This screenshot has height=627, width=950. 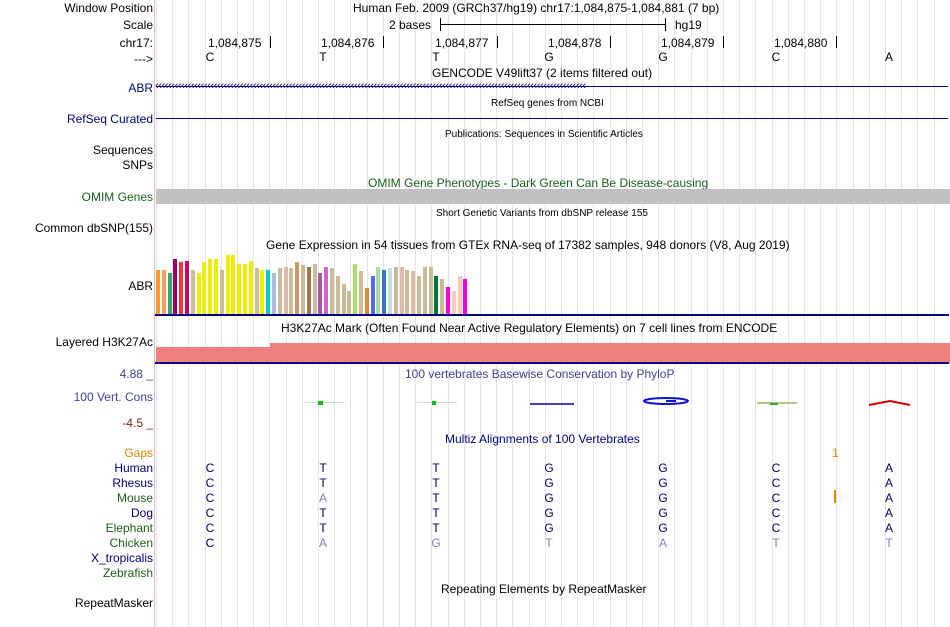 What do you see at coordinates (888, 468) in the screenshot?
I see `aligned-base: A` at bounding box center [888, 468].